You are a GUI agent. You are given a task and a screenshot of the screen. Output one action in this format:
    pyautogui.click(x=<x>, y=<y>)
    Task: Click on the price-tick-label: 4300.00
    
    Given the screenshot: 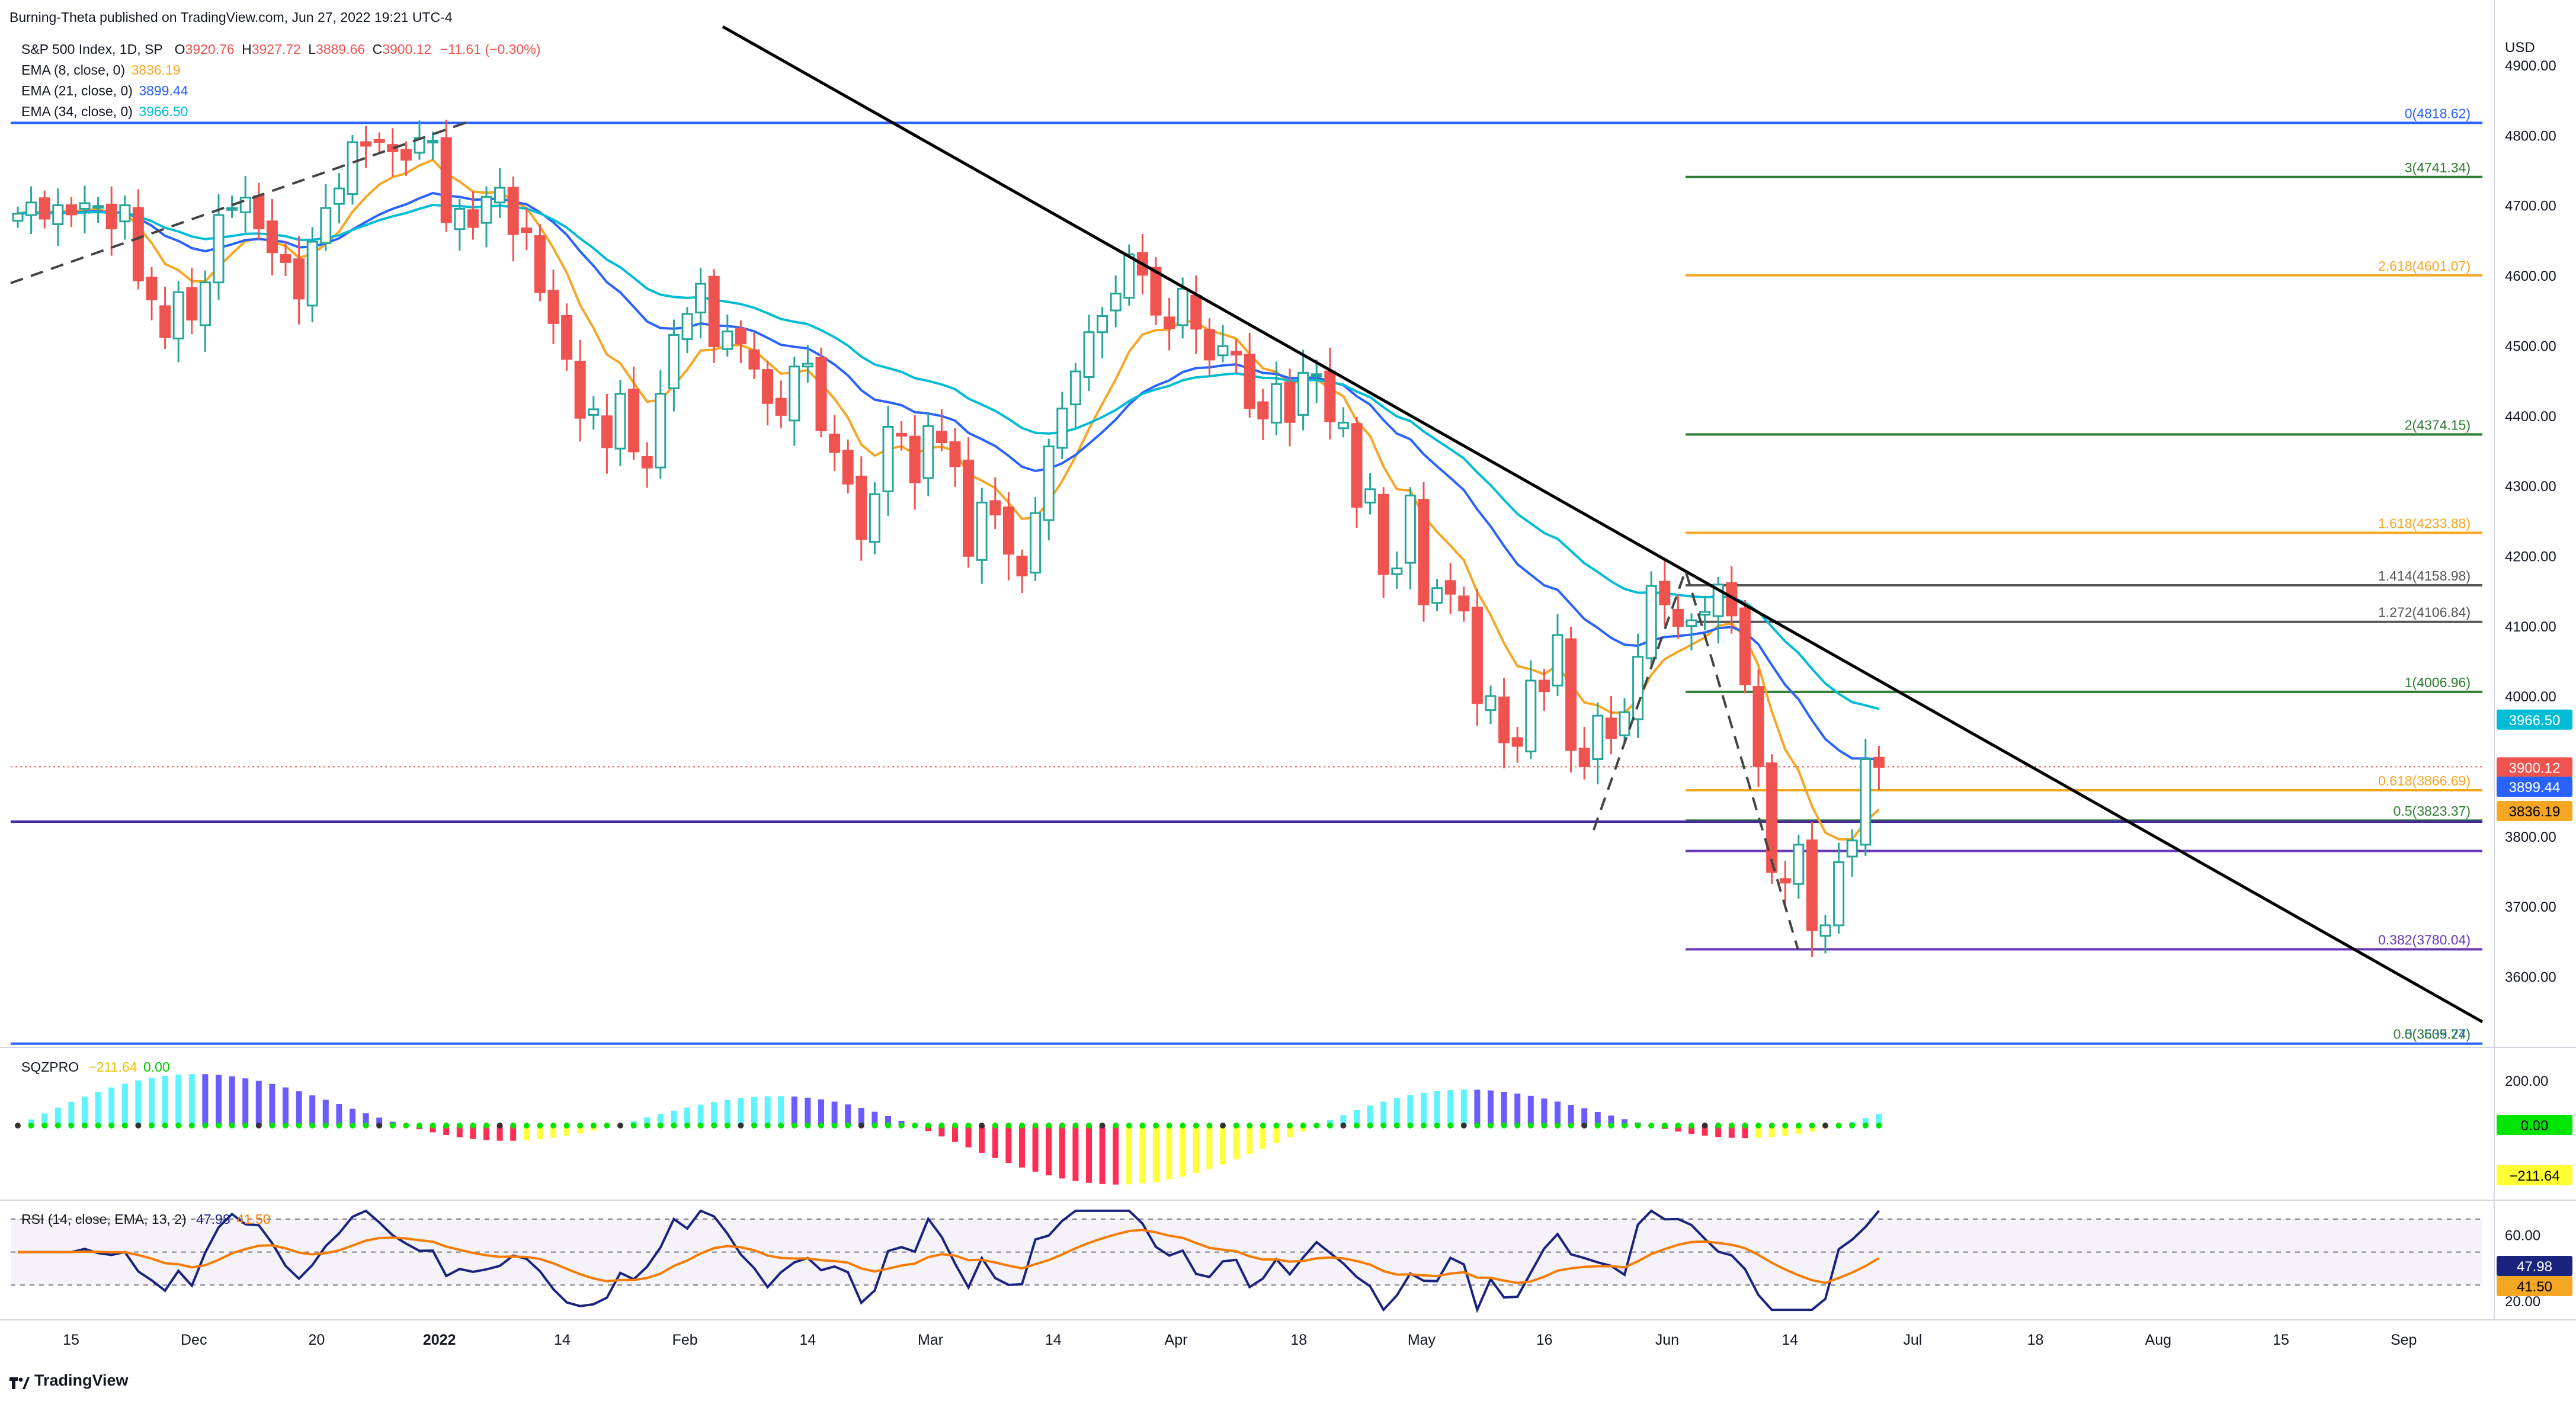 What is the action you would take?
    pyautogui.click(x=2530, y=487)
    